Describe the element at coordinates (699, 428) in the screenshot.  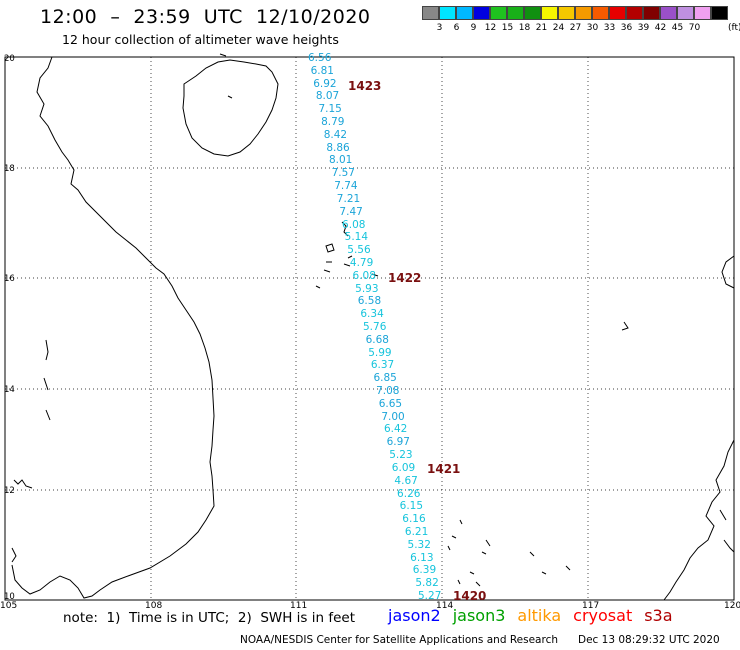
I see `coastline-philippines` at that location.